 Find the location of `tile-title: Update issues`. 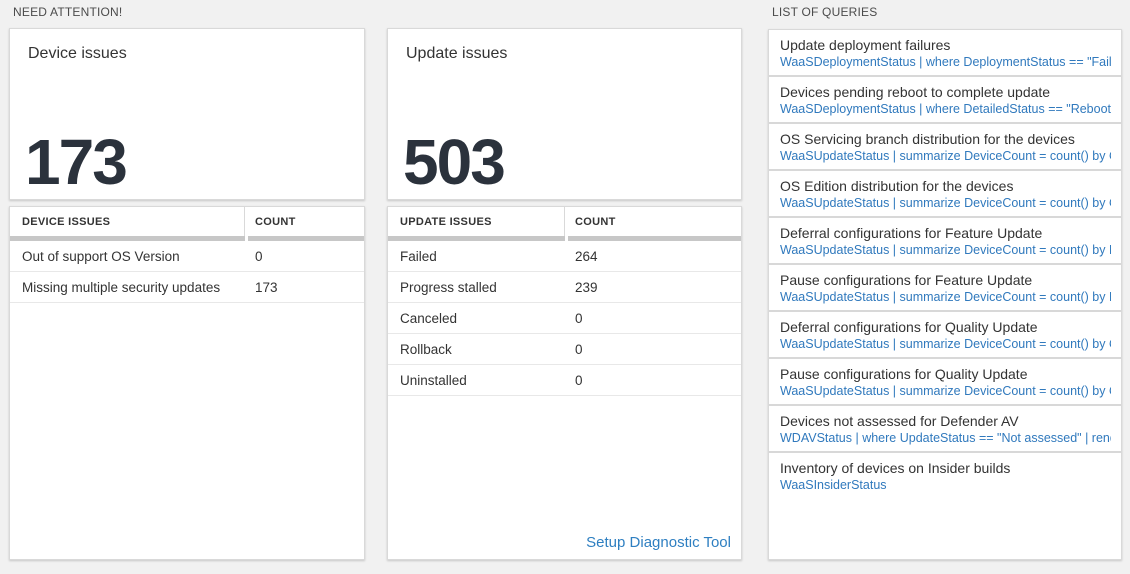

tile-title: Update issues is located at coordinates (457, 53).